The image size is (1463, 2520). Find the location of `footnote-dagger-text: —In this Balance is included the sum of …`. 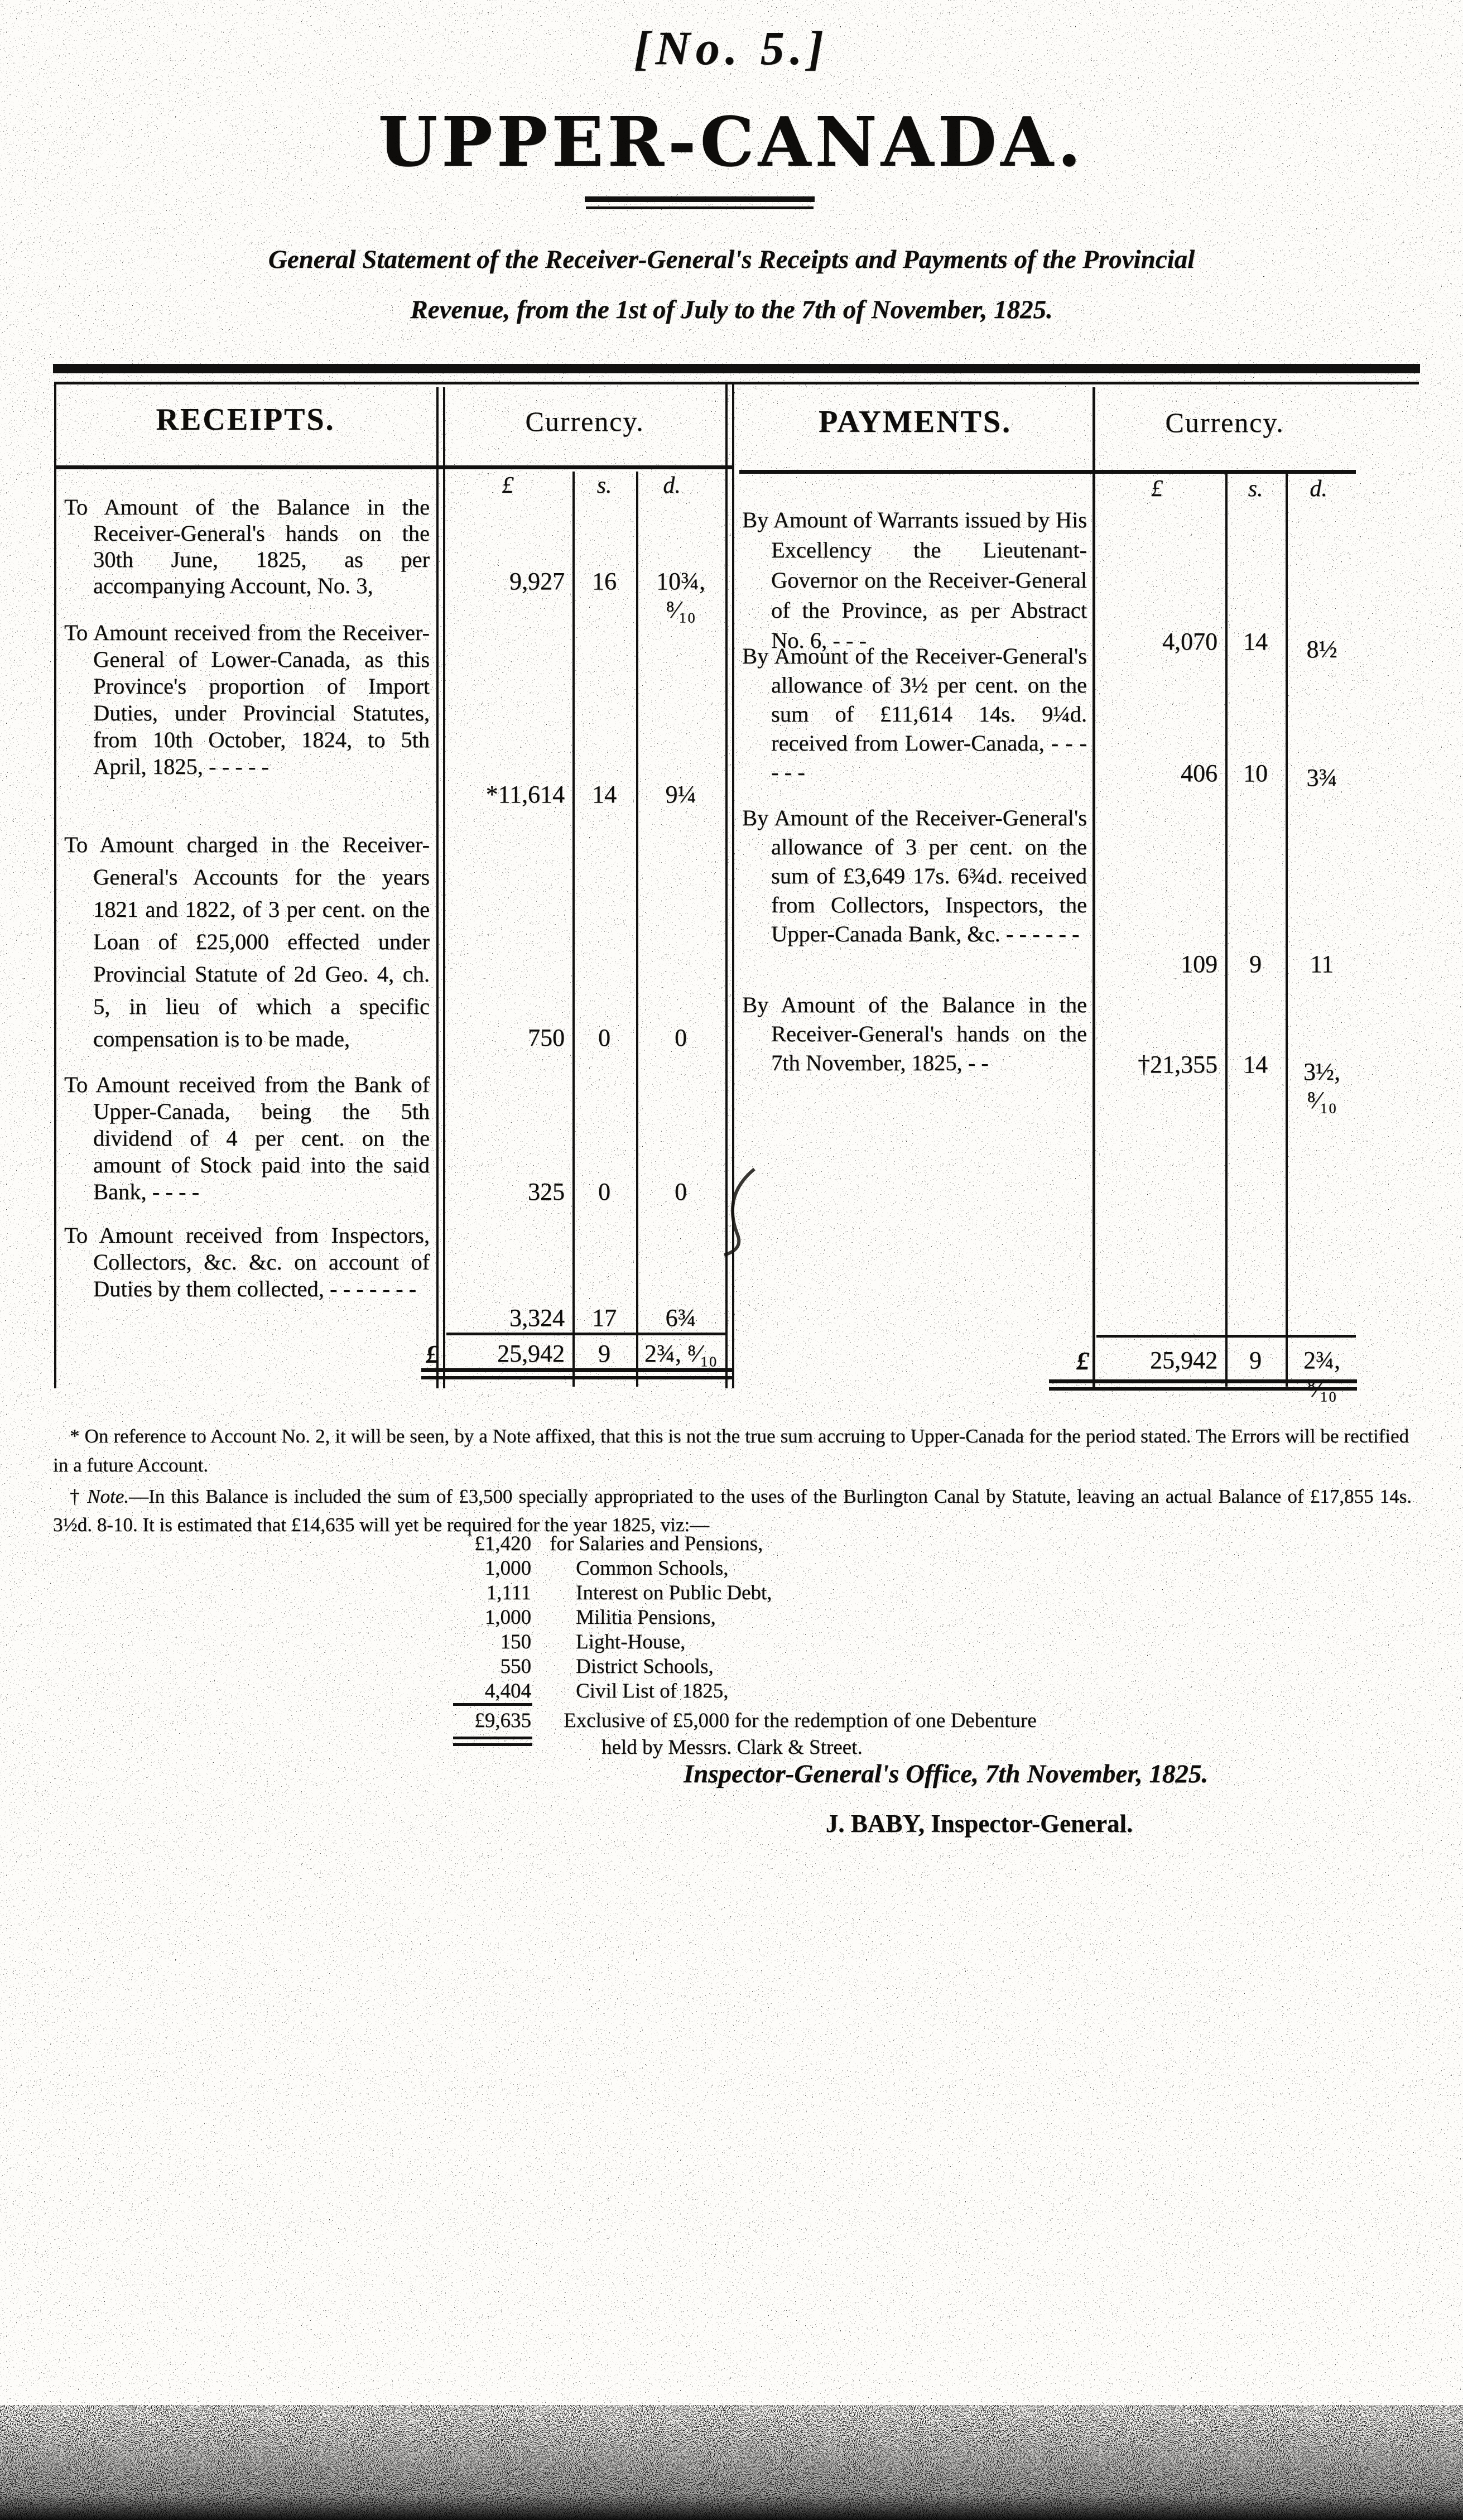

footnote-dagger-text: —In this Balance is included the sum of … is located at coordinates (733, 1510).